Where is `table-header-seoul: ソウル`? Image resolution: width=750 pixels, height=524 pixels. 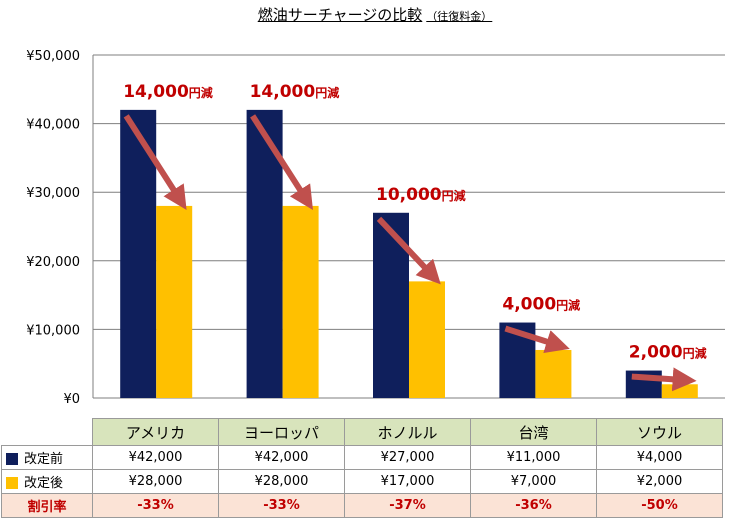 table-header-seoul: ソウル is located at coordinates (659, 432).